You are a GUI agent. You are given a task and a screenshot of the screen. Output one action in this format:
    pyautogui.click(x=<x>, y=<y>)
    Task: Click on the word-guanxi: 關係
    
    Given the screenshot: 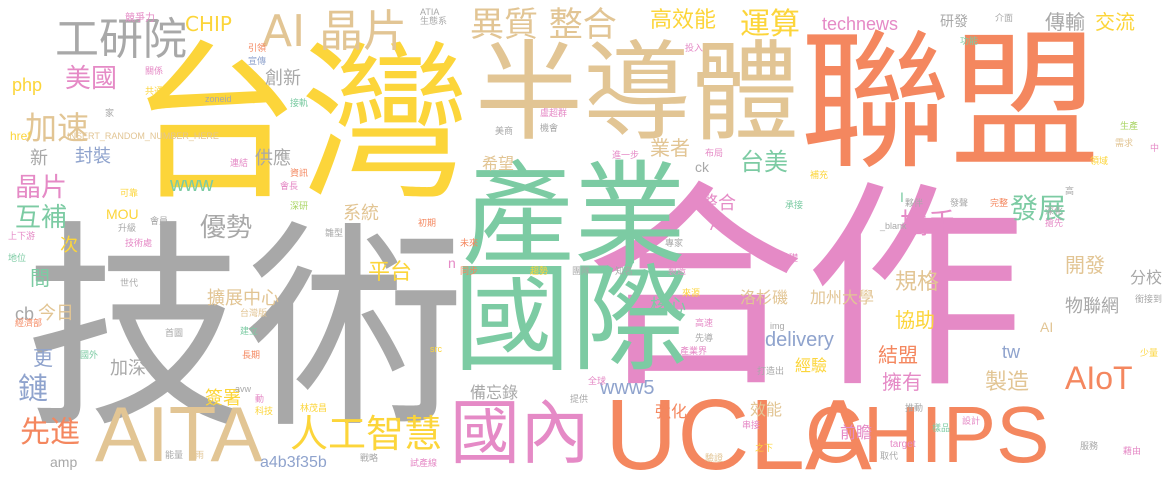 What is the action you would take?
    pyautogui.click(x=154, y=72)
    